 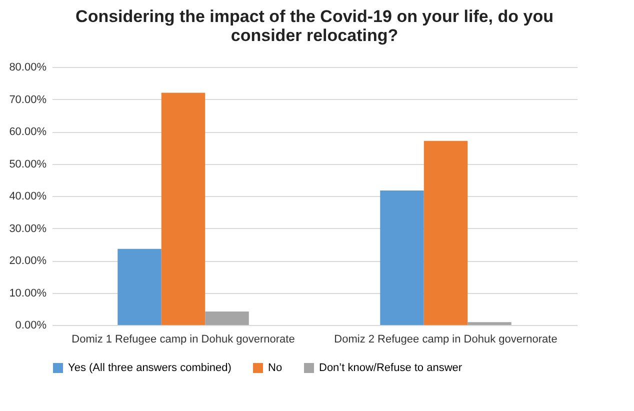 I want to click on legend-label: Don’t know/Refuse to answer, so click(x=390, y=368).